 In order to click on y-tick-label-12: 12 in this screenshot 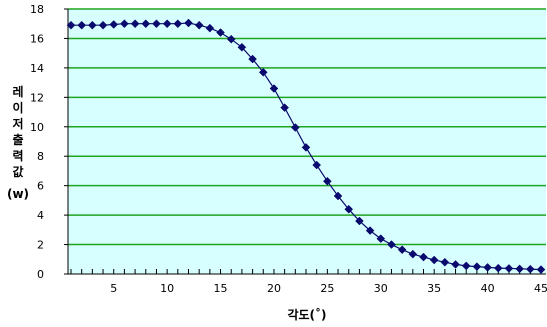, I will do `click(37, 97)`.